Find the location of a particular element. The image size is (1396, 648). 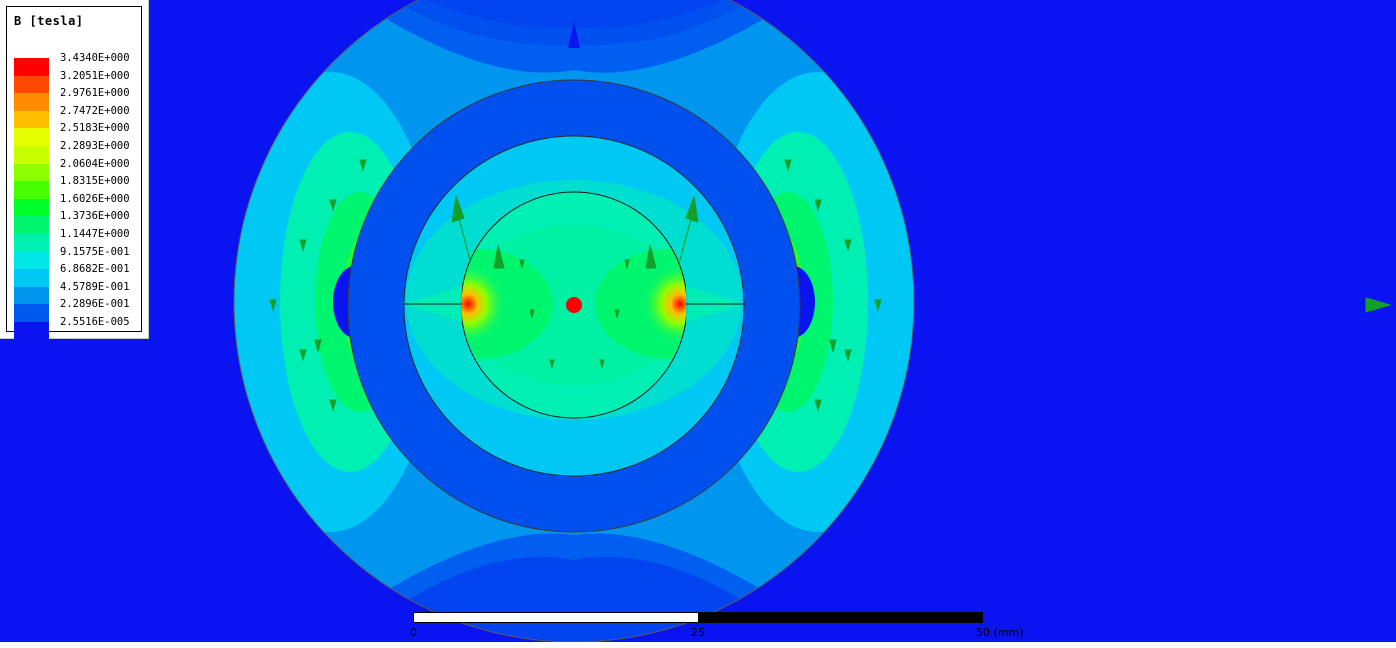

scale-bar-white-segment is located at coordinates (556, 617).